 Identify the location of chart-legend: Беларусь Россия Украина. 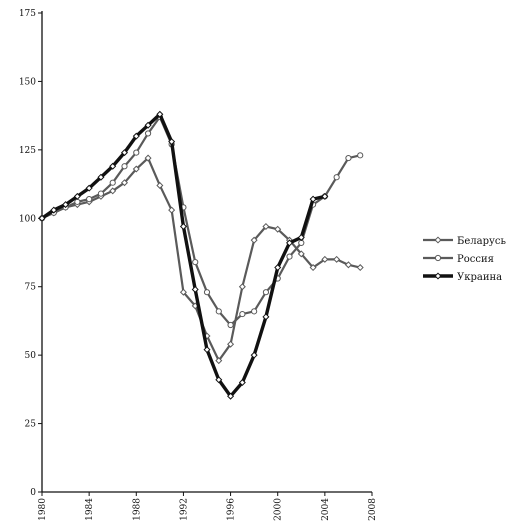
(464, 259).